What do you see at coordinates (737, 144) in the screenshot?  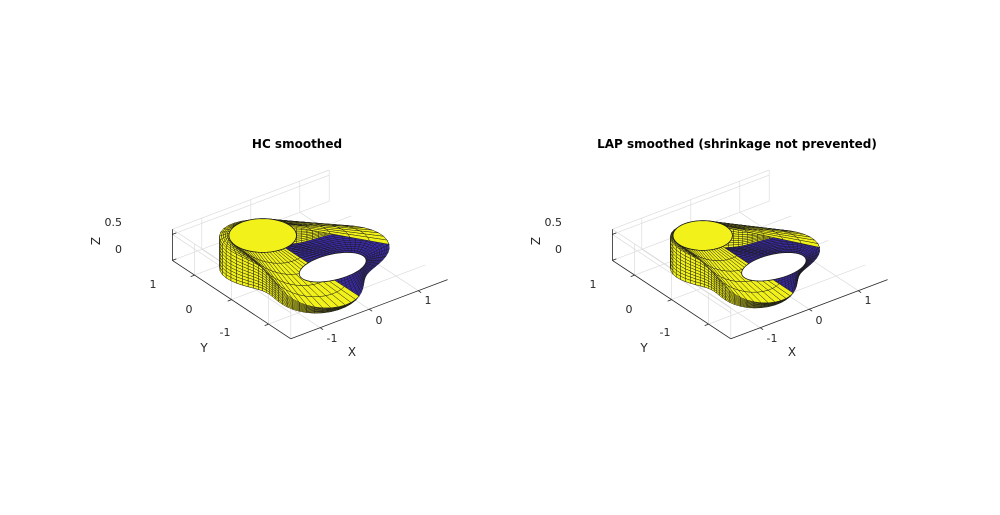 I see `plot-title: LAP smoothed (shrinkage not prevented)` at bounding box center [737, 144].